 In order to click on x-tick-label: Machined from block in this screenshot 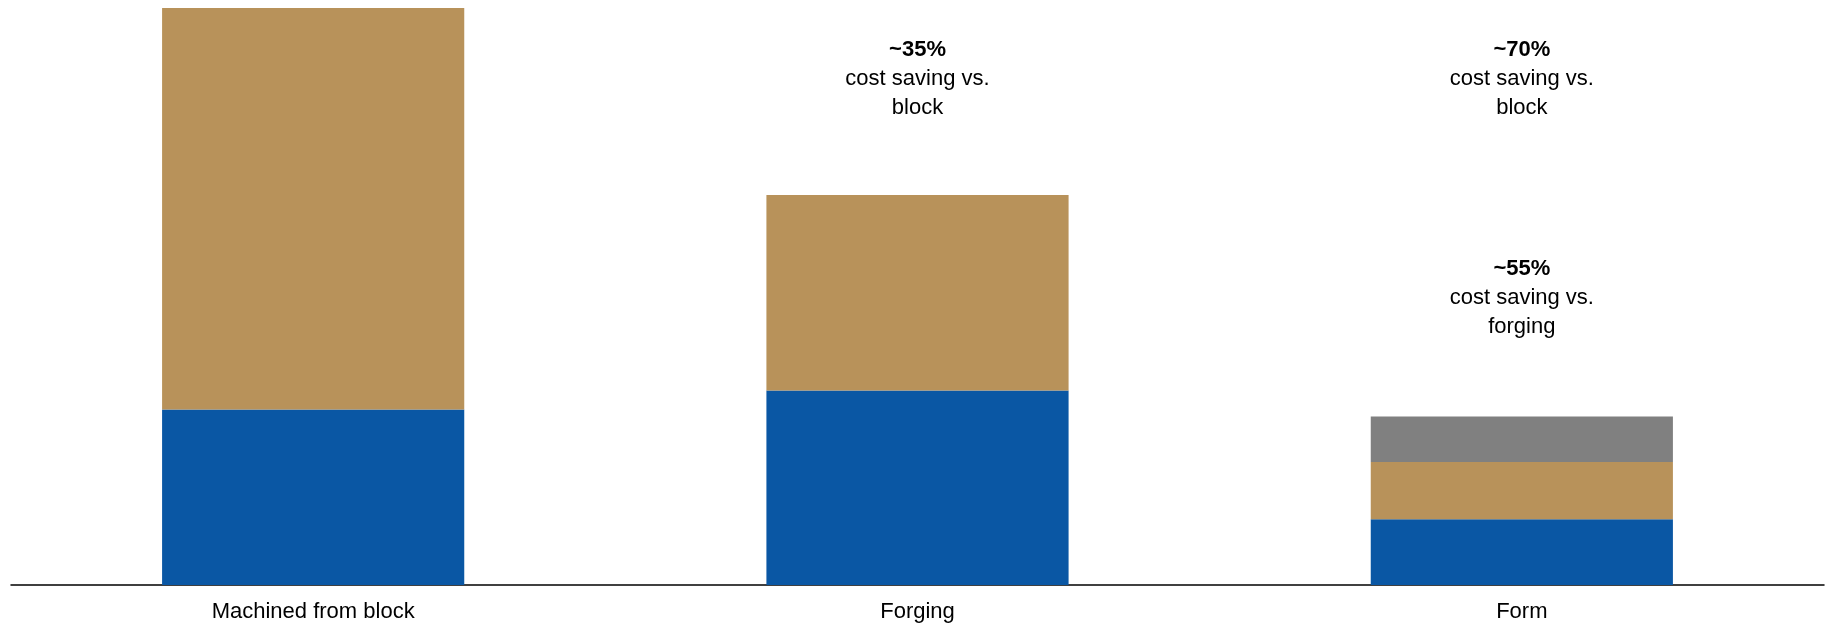, I will do `click(313, 610)`.